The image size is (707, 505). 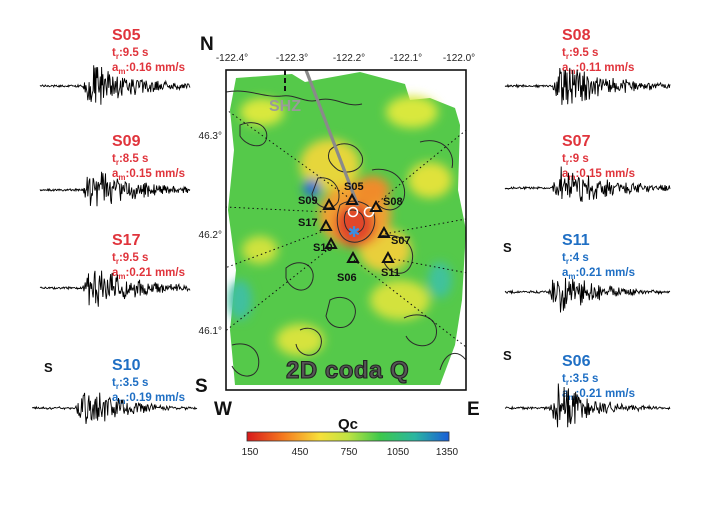 I want to click on station-label-s08: S08, so click(x=393, y=202).